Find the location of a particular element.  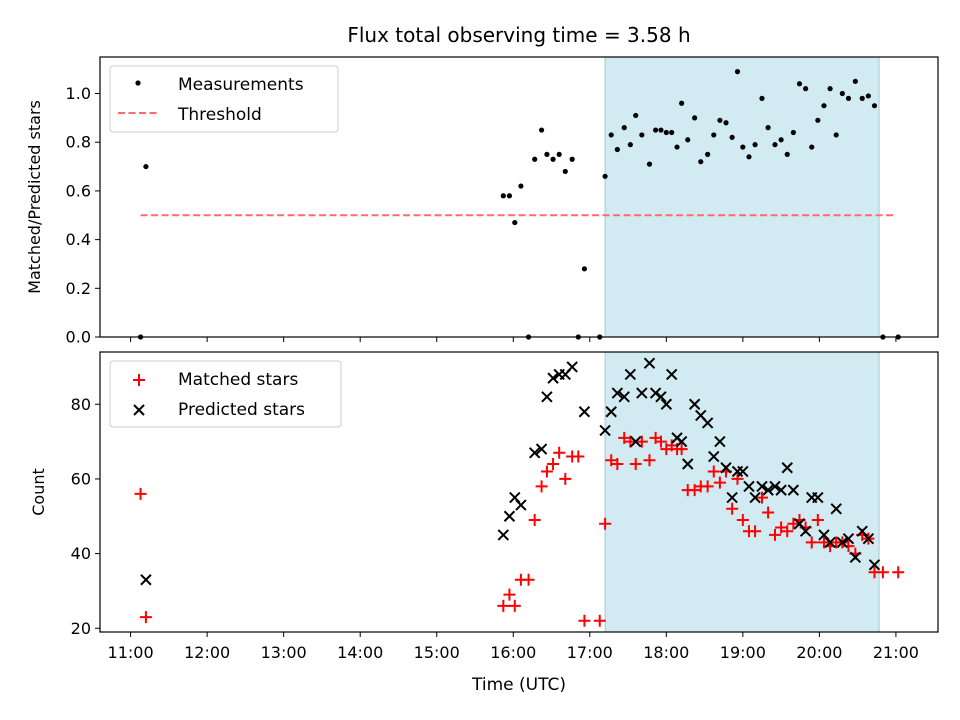

bottom-ylabel: Count is located at coordinates (38, 492).